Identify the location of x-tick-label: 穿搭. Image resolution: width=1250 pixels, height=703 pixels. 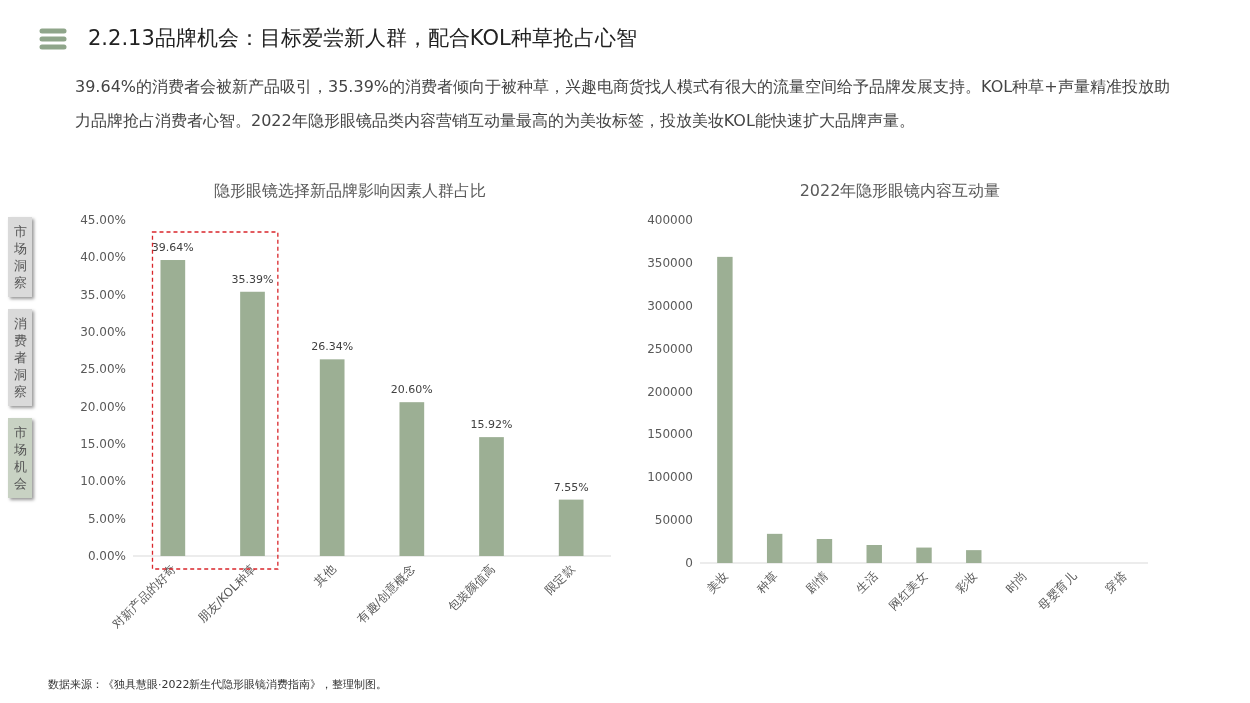
(1116, 583).